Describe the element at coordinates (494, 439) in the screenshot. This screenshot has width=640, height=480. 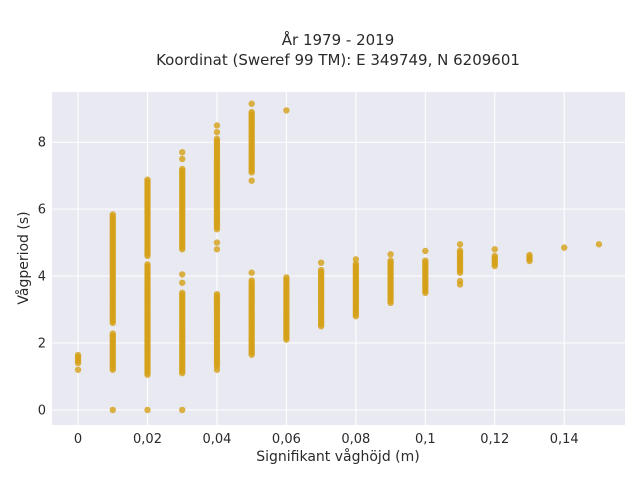
I see `x-tick-label: 0,12` at that location.